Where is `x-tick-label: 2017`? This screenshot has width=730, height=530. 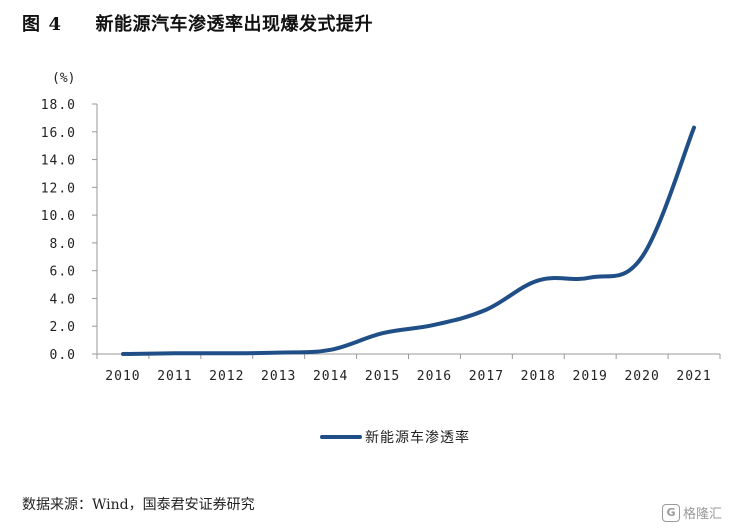
x-tick-label: 2017 is located at coordinates (486, 376).